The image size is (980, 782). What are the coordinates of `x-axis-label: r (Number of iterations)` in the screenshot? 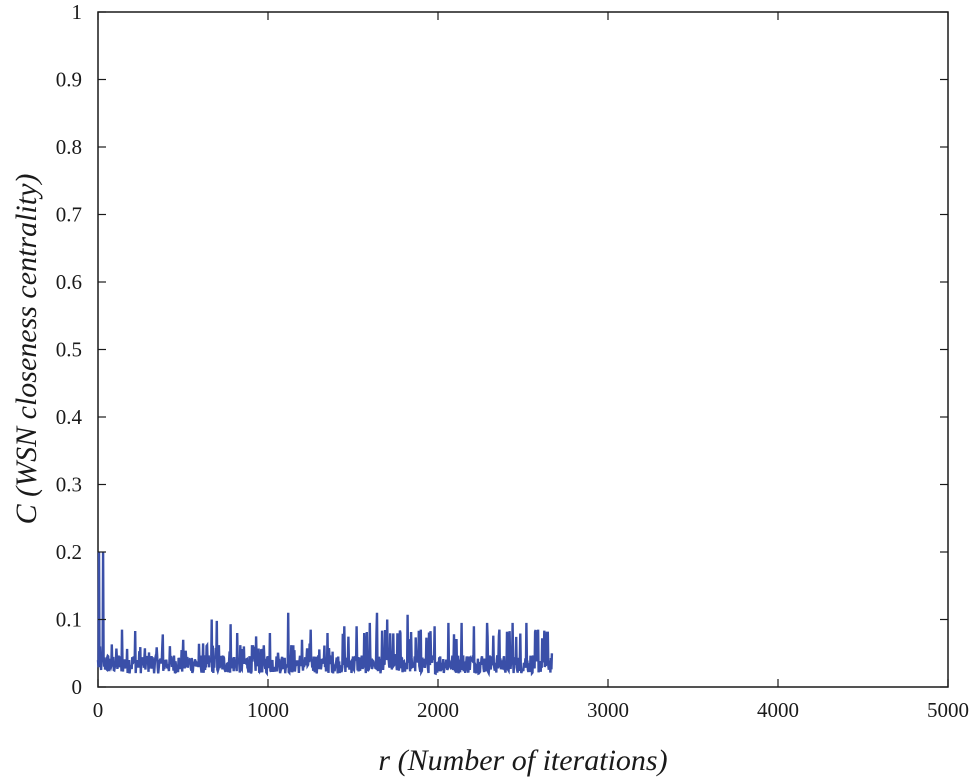 It's located at (522, 760).